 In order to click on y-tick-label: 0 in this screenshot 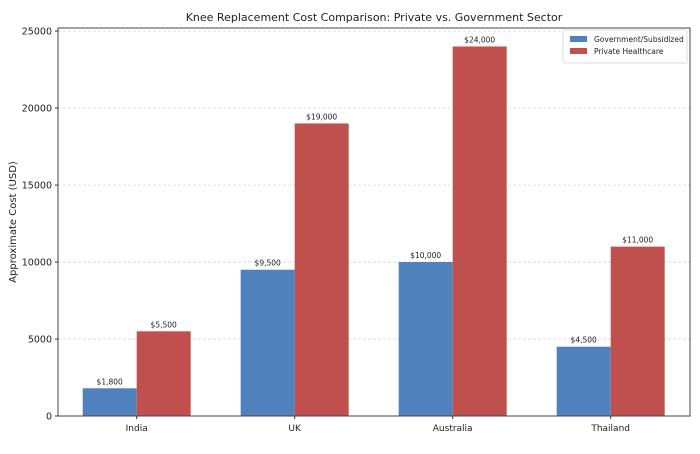, I will do `click(49, 417)`.